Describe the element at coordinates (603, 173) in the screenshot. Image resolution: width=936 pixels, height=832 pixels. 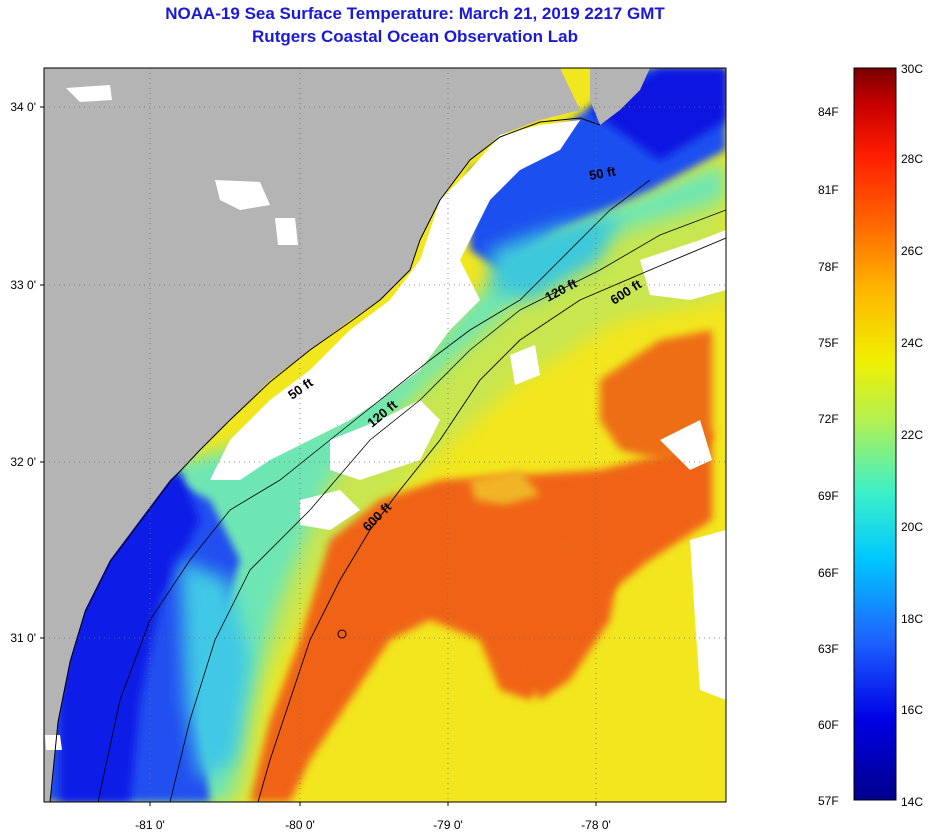
I see `contour-label-50ft-north: 50 ft` at that location.